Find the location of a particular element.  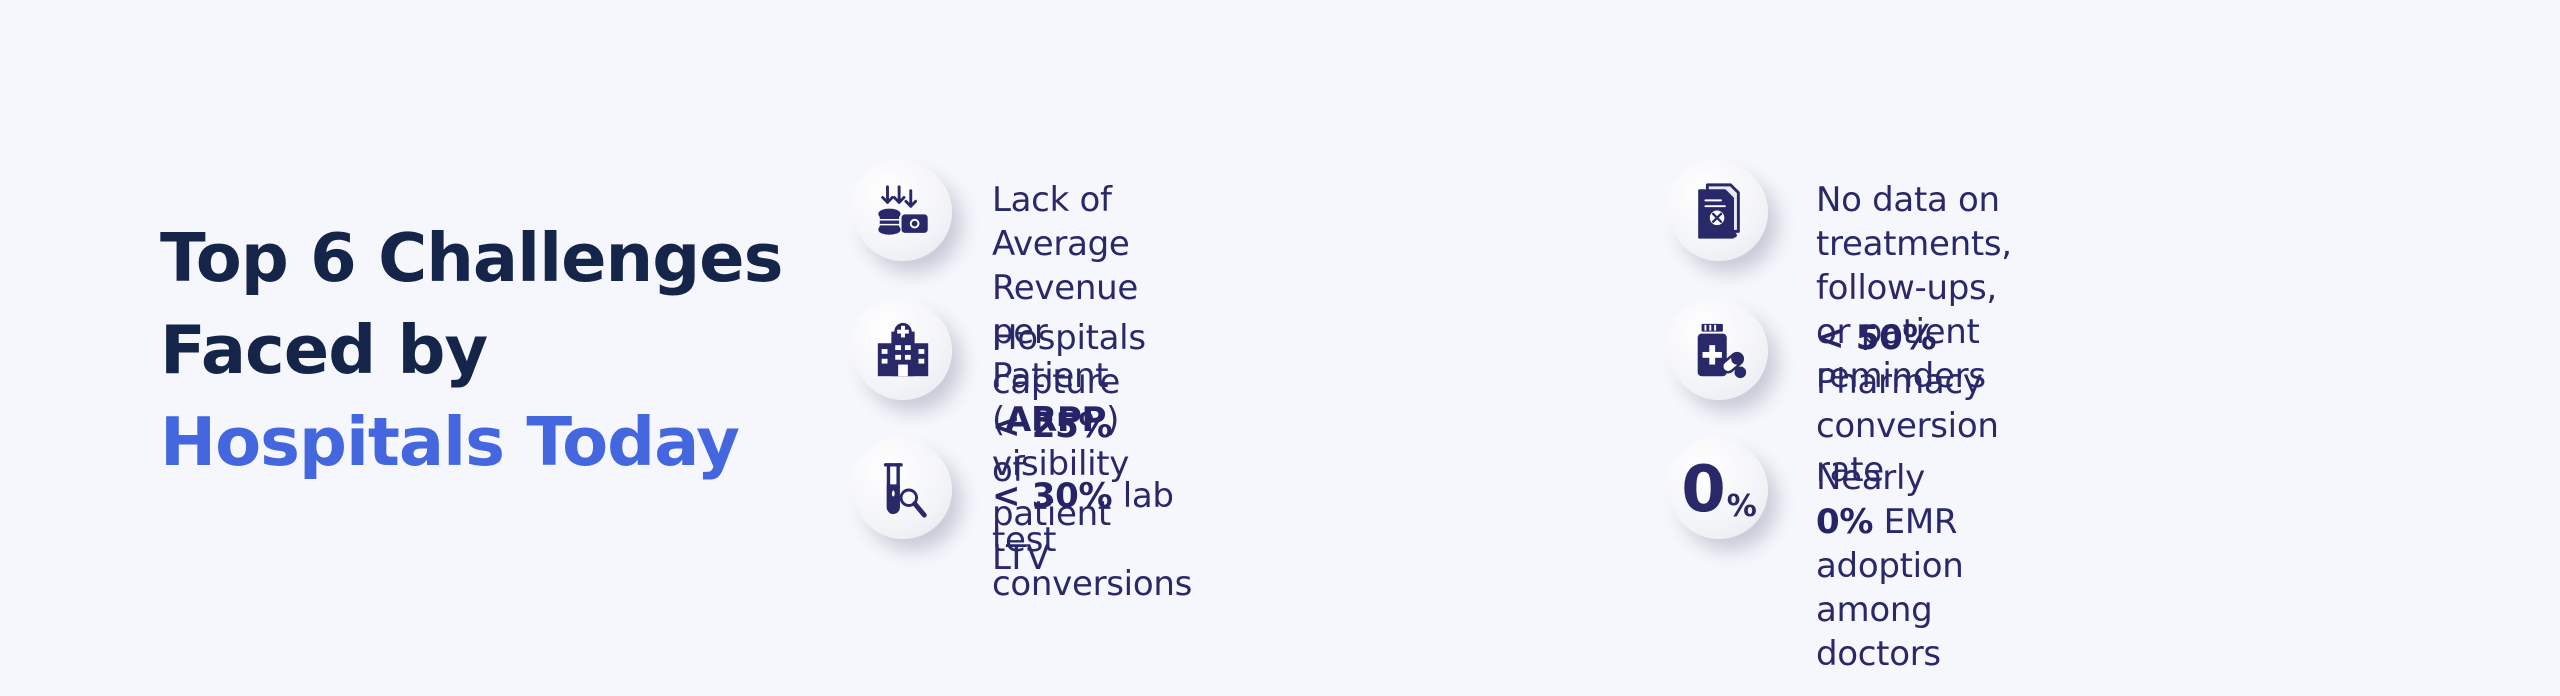

highlight-value: < 50% is located at coordinates (1876, 338).